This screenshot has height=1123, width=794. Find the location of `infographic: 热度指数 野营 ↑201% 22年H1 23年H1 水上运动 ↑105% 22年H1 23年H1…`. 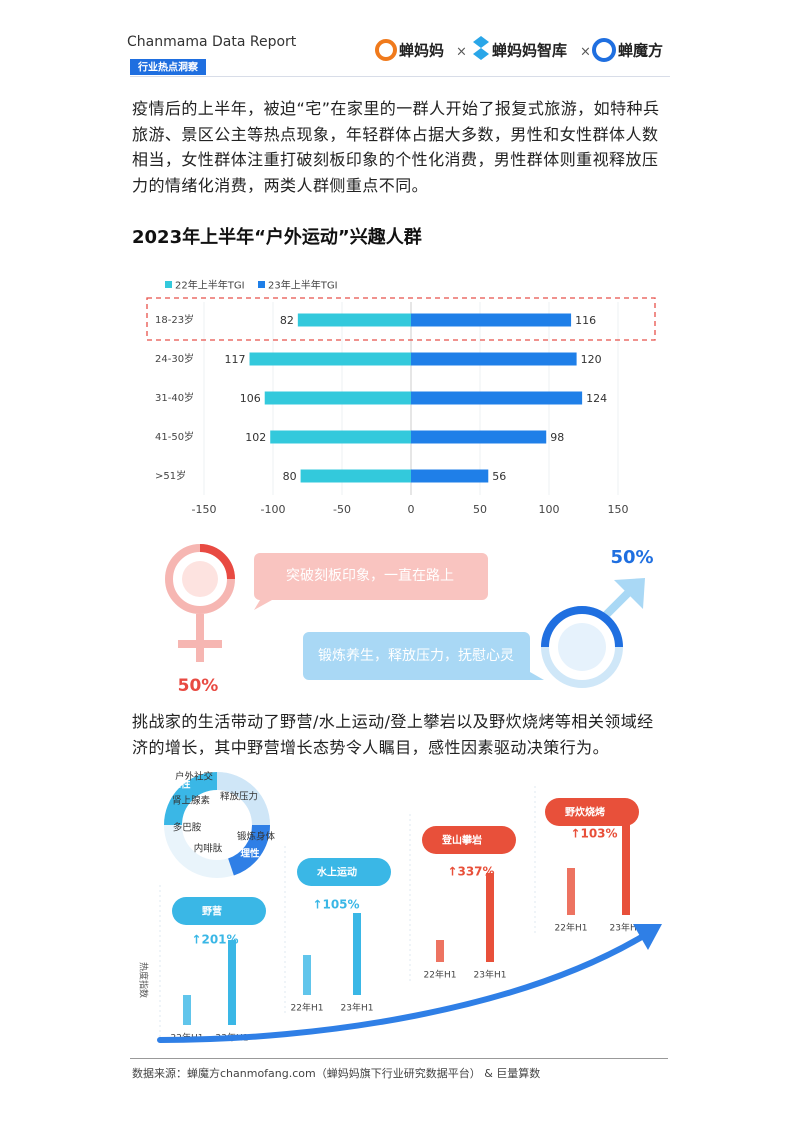

infographic: 热度指数 野营 ↑201% 22年H1 23年H1 水上运动 ↑105% 22年H1 23年H1… is located at coordinates (390, 915).